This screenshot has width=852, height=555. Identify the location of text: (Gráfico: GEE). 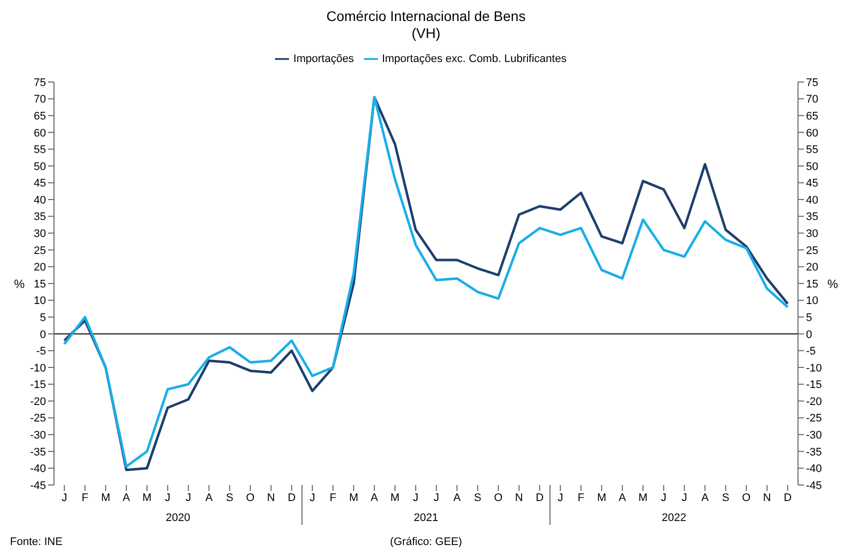
(426, 542).